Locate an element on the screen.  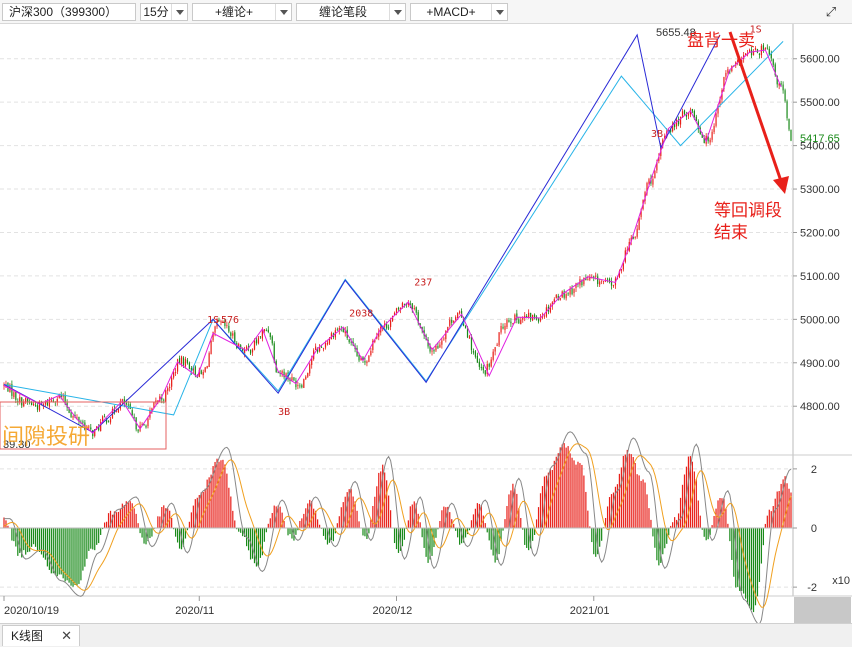
indicator-macd-dropdown: +MACD+ is located at coordinates (459, 12).